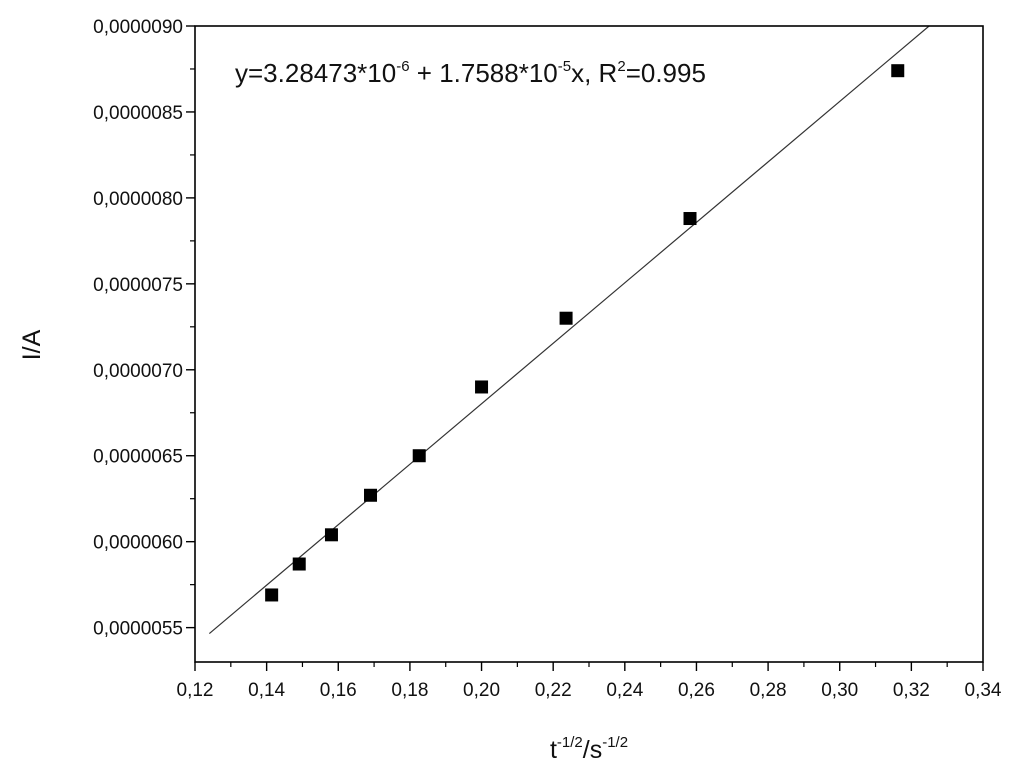 The height and width of the screenshot is (775, 1024). Describe the element at coordinates (338, 690) in the screenshot. I see `x-tick-label: 0,16` at that location.